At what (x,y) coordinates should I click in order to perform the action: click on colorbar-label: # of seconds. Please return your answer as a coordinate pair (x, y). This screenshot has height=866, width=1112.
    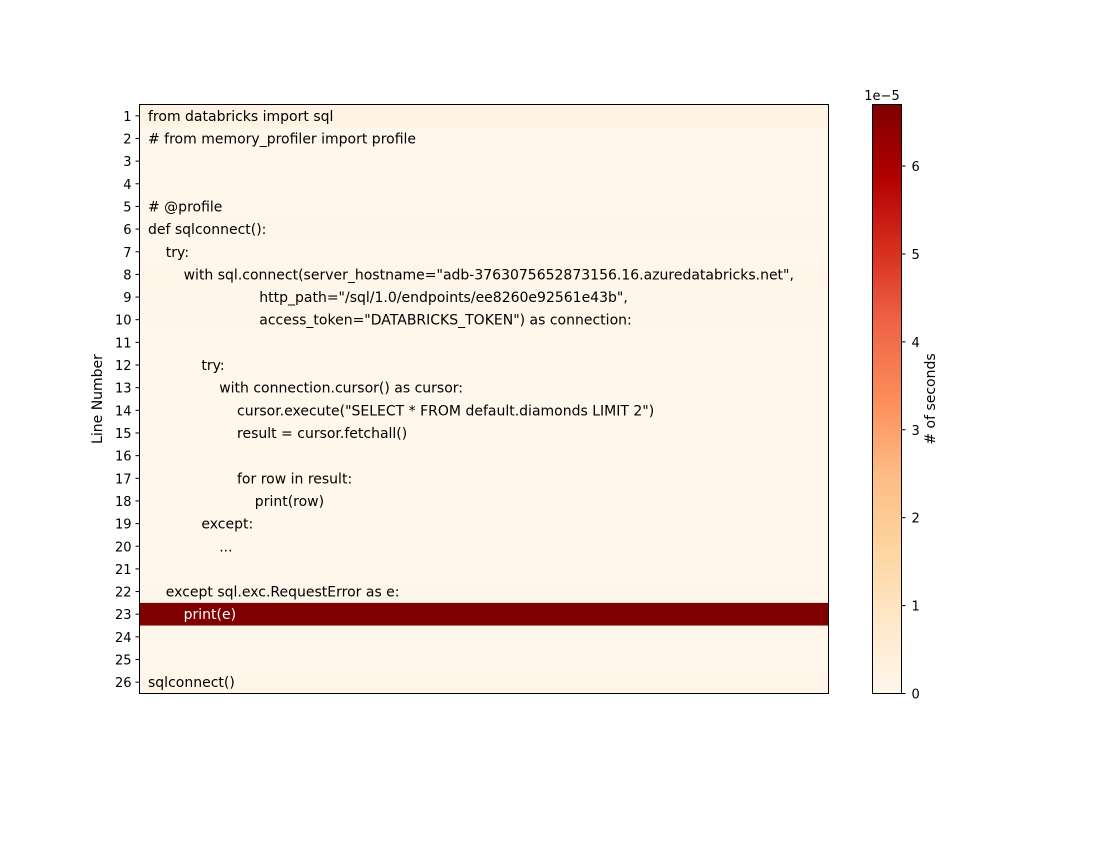
    Looking at the image, I should click on (931, 398).